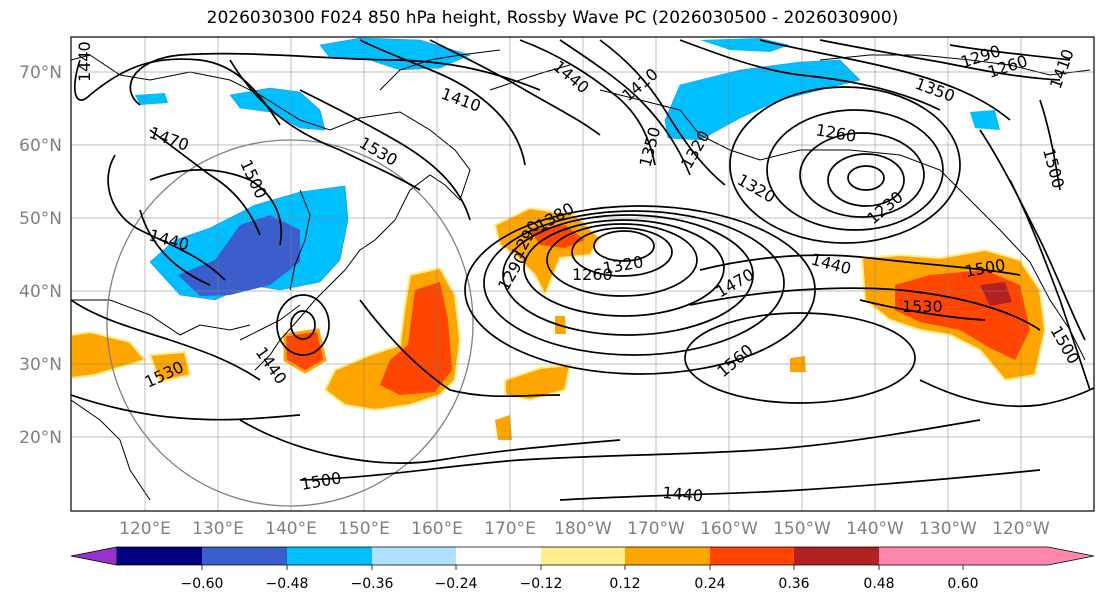  Describe the element at coordinates (729, 529) in the screenshot. I see `lon-label: 160°W` at that location.